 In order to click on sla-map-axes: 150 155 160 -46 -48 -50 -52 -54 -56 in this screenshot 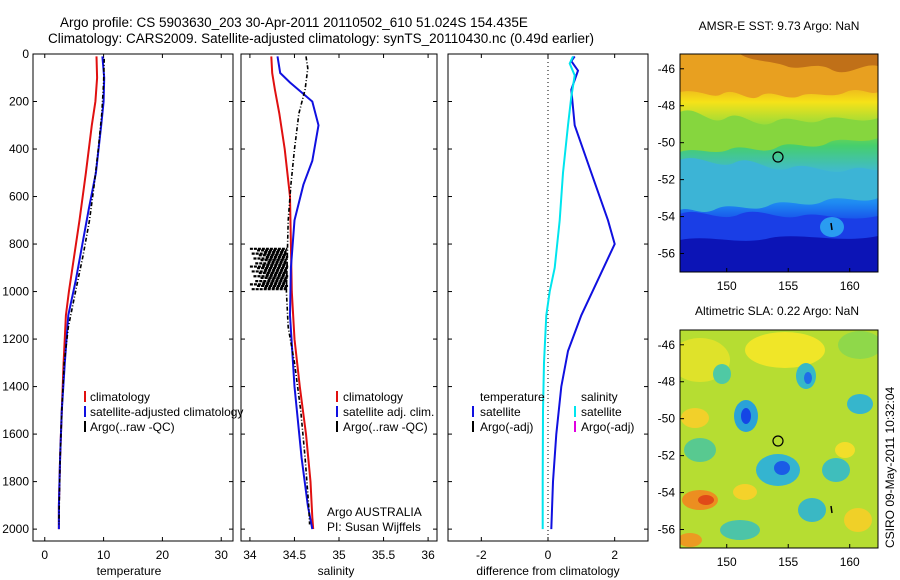, I will do `click(759, 453)`.